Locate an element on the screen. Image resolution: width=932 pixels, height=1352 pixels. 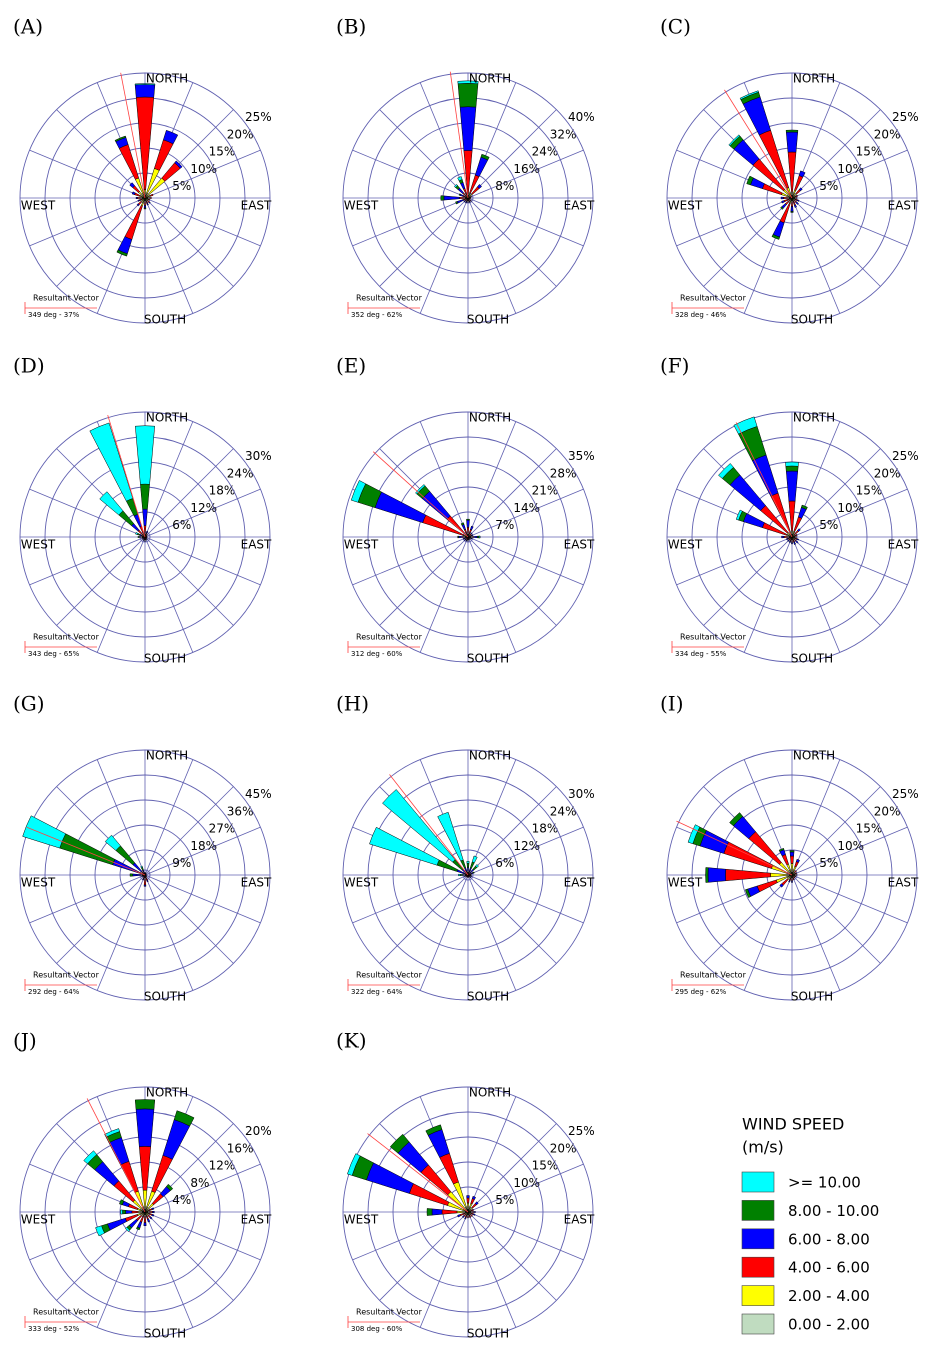
ring-label: 4% is located at coordinates (181, 1200).